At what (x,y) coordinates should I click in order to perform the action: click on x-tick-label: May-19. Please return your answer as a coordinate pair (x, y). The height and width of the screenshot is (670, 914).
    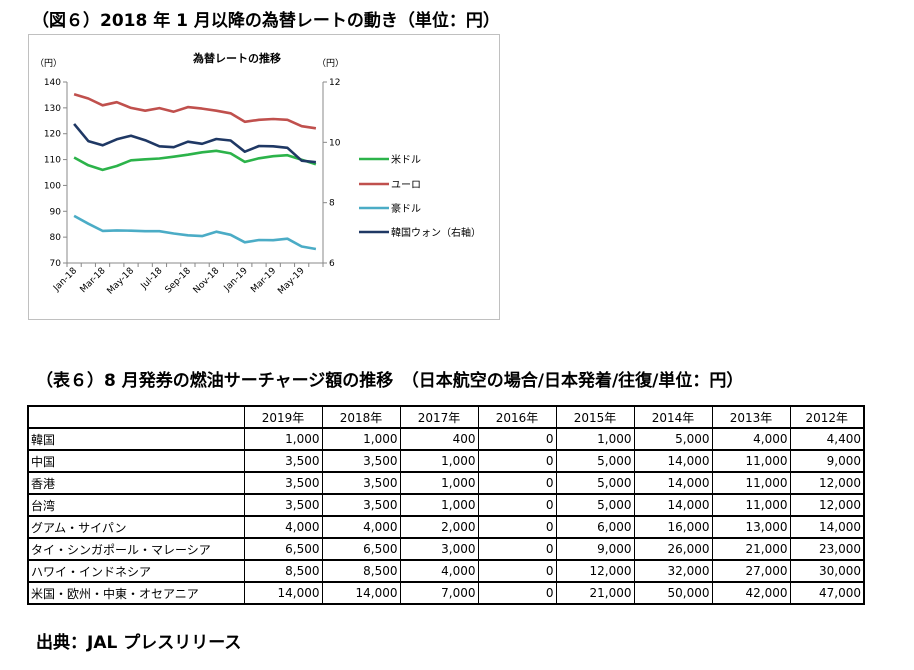
    Looking at the image, I should click on (291, 281).